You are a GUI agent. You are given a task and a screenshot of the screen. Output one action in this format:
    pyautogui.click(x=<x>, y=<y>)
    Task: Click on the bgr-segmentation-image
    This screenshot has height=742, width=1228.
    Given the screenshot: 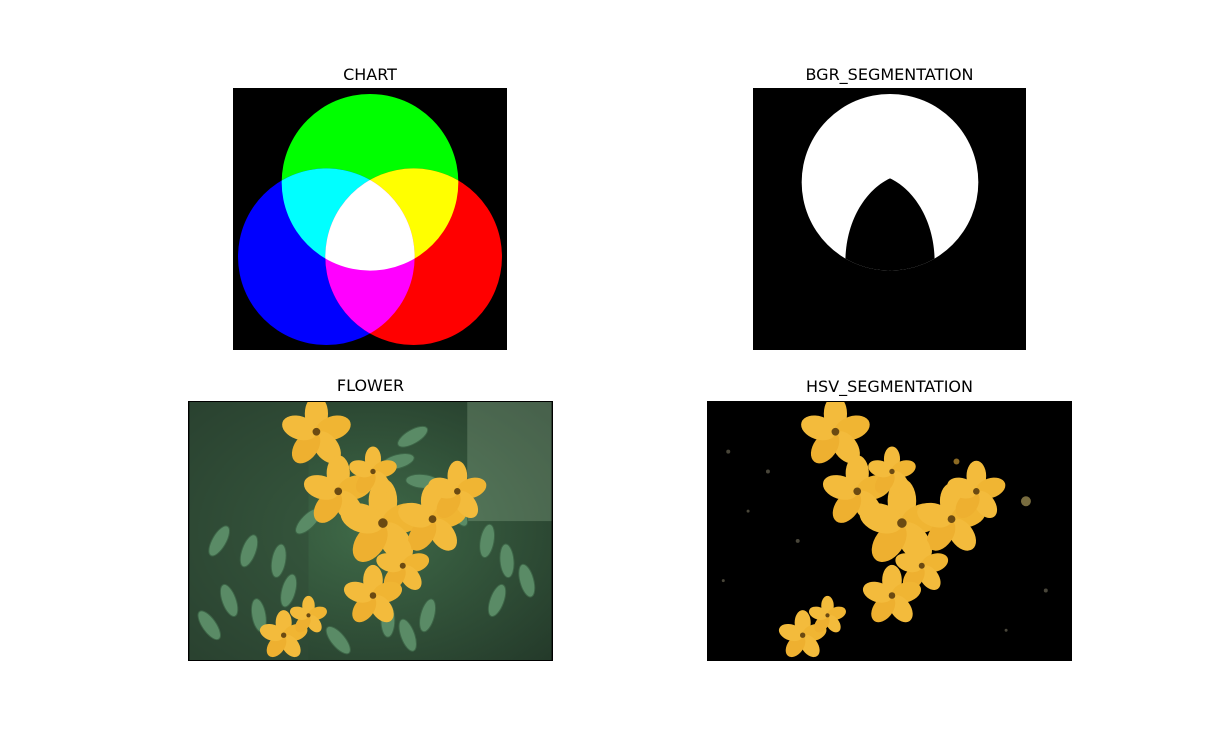 What is the action you would take?
    pyautogui.click(x=889, y=219)
    